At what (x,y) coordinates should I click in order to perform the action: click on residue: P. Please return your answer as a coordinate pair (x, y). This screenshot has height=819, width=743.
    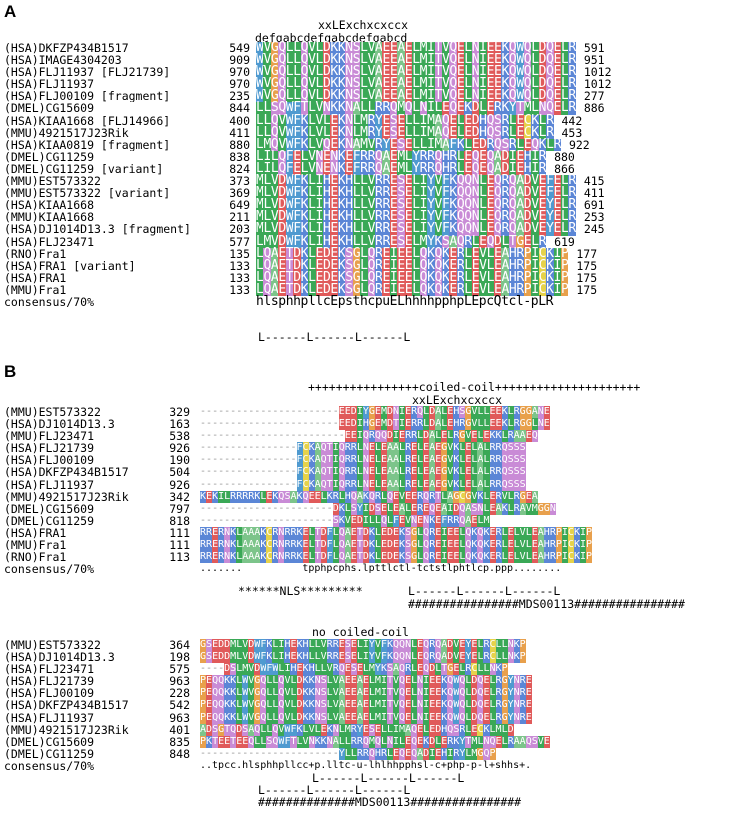
    Looking at the image, I should click on (203, 717).